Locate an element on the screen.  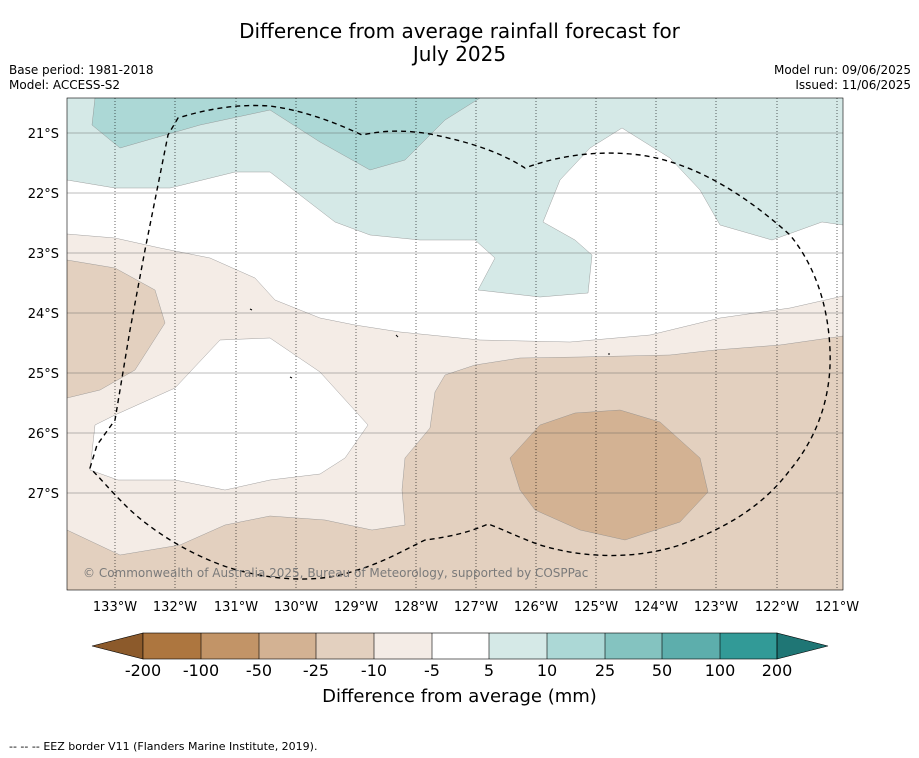
lat-label: 27°S is located at coordinates (43, 494).